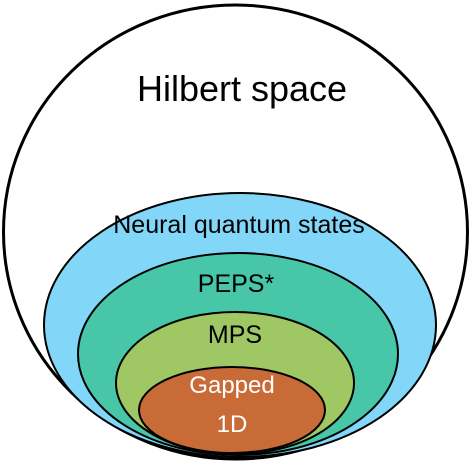 This screenshot has height=462, width=471. Describe the element at coordinates (231, 385) in the screenshot. I see `gapped-label-line1: Gapped` at that location.